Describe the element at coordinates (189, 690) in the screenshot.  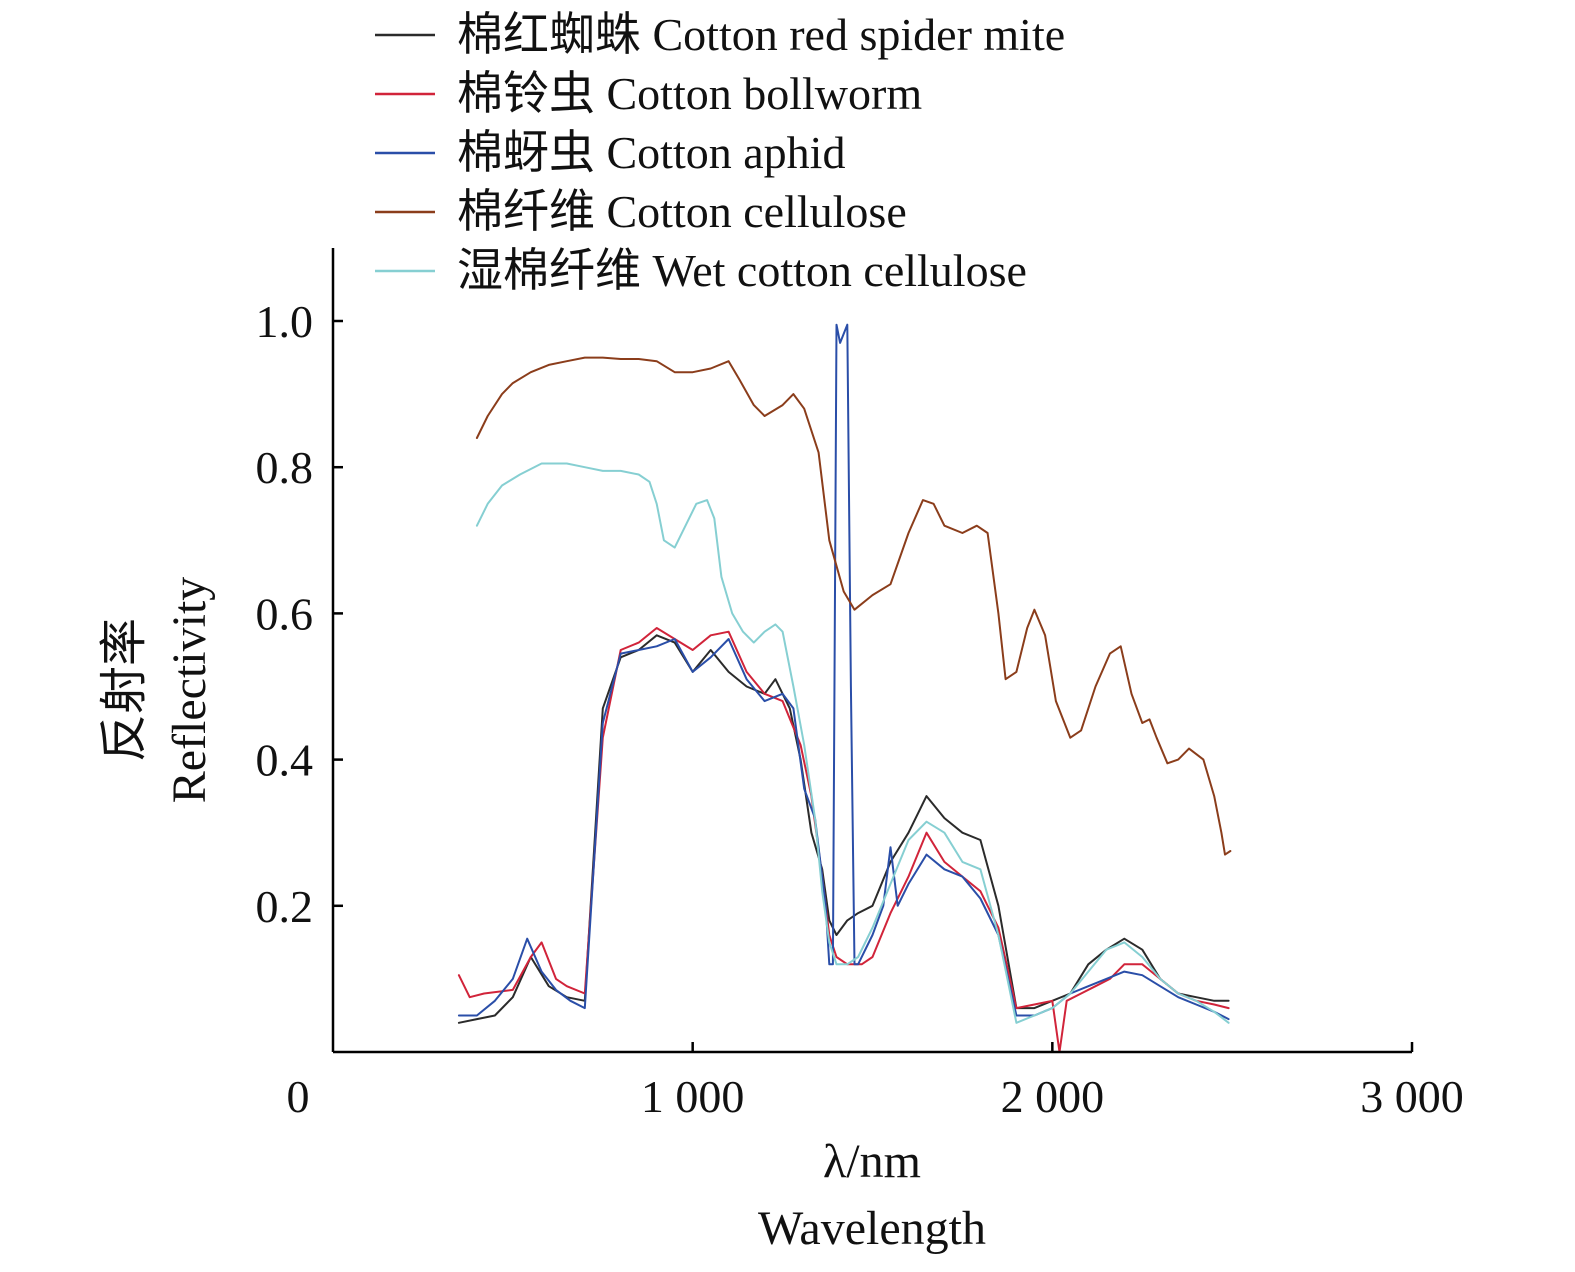
I see `y-axis-title-en: Reflectivity` at that location.